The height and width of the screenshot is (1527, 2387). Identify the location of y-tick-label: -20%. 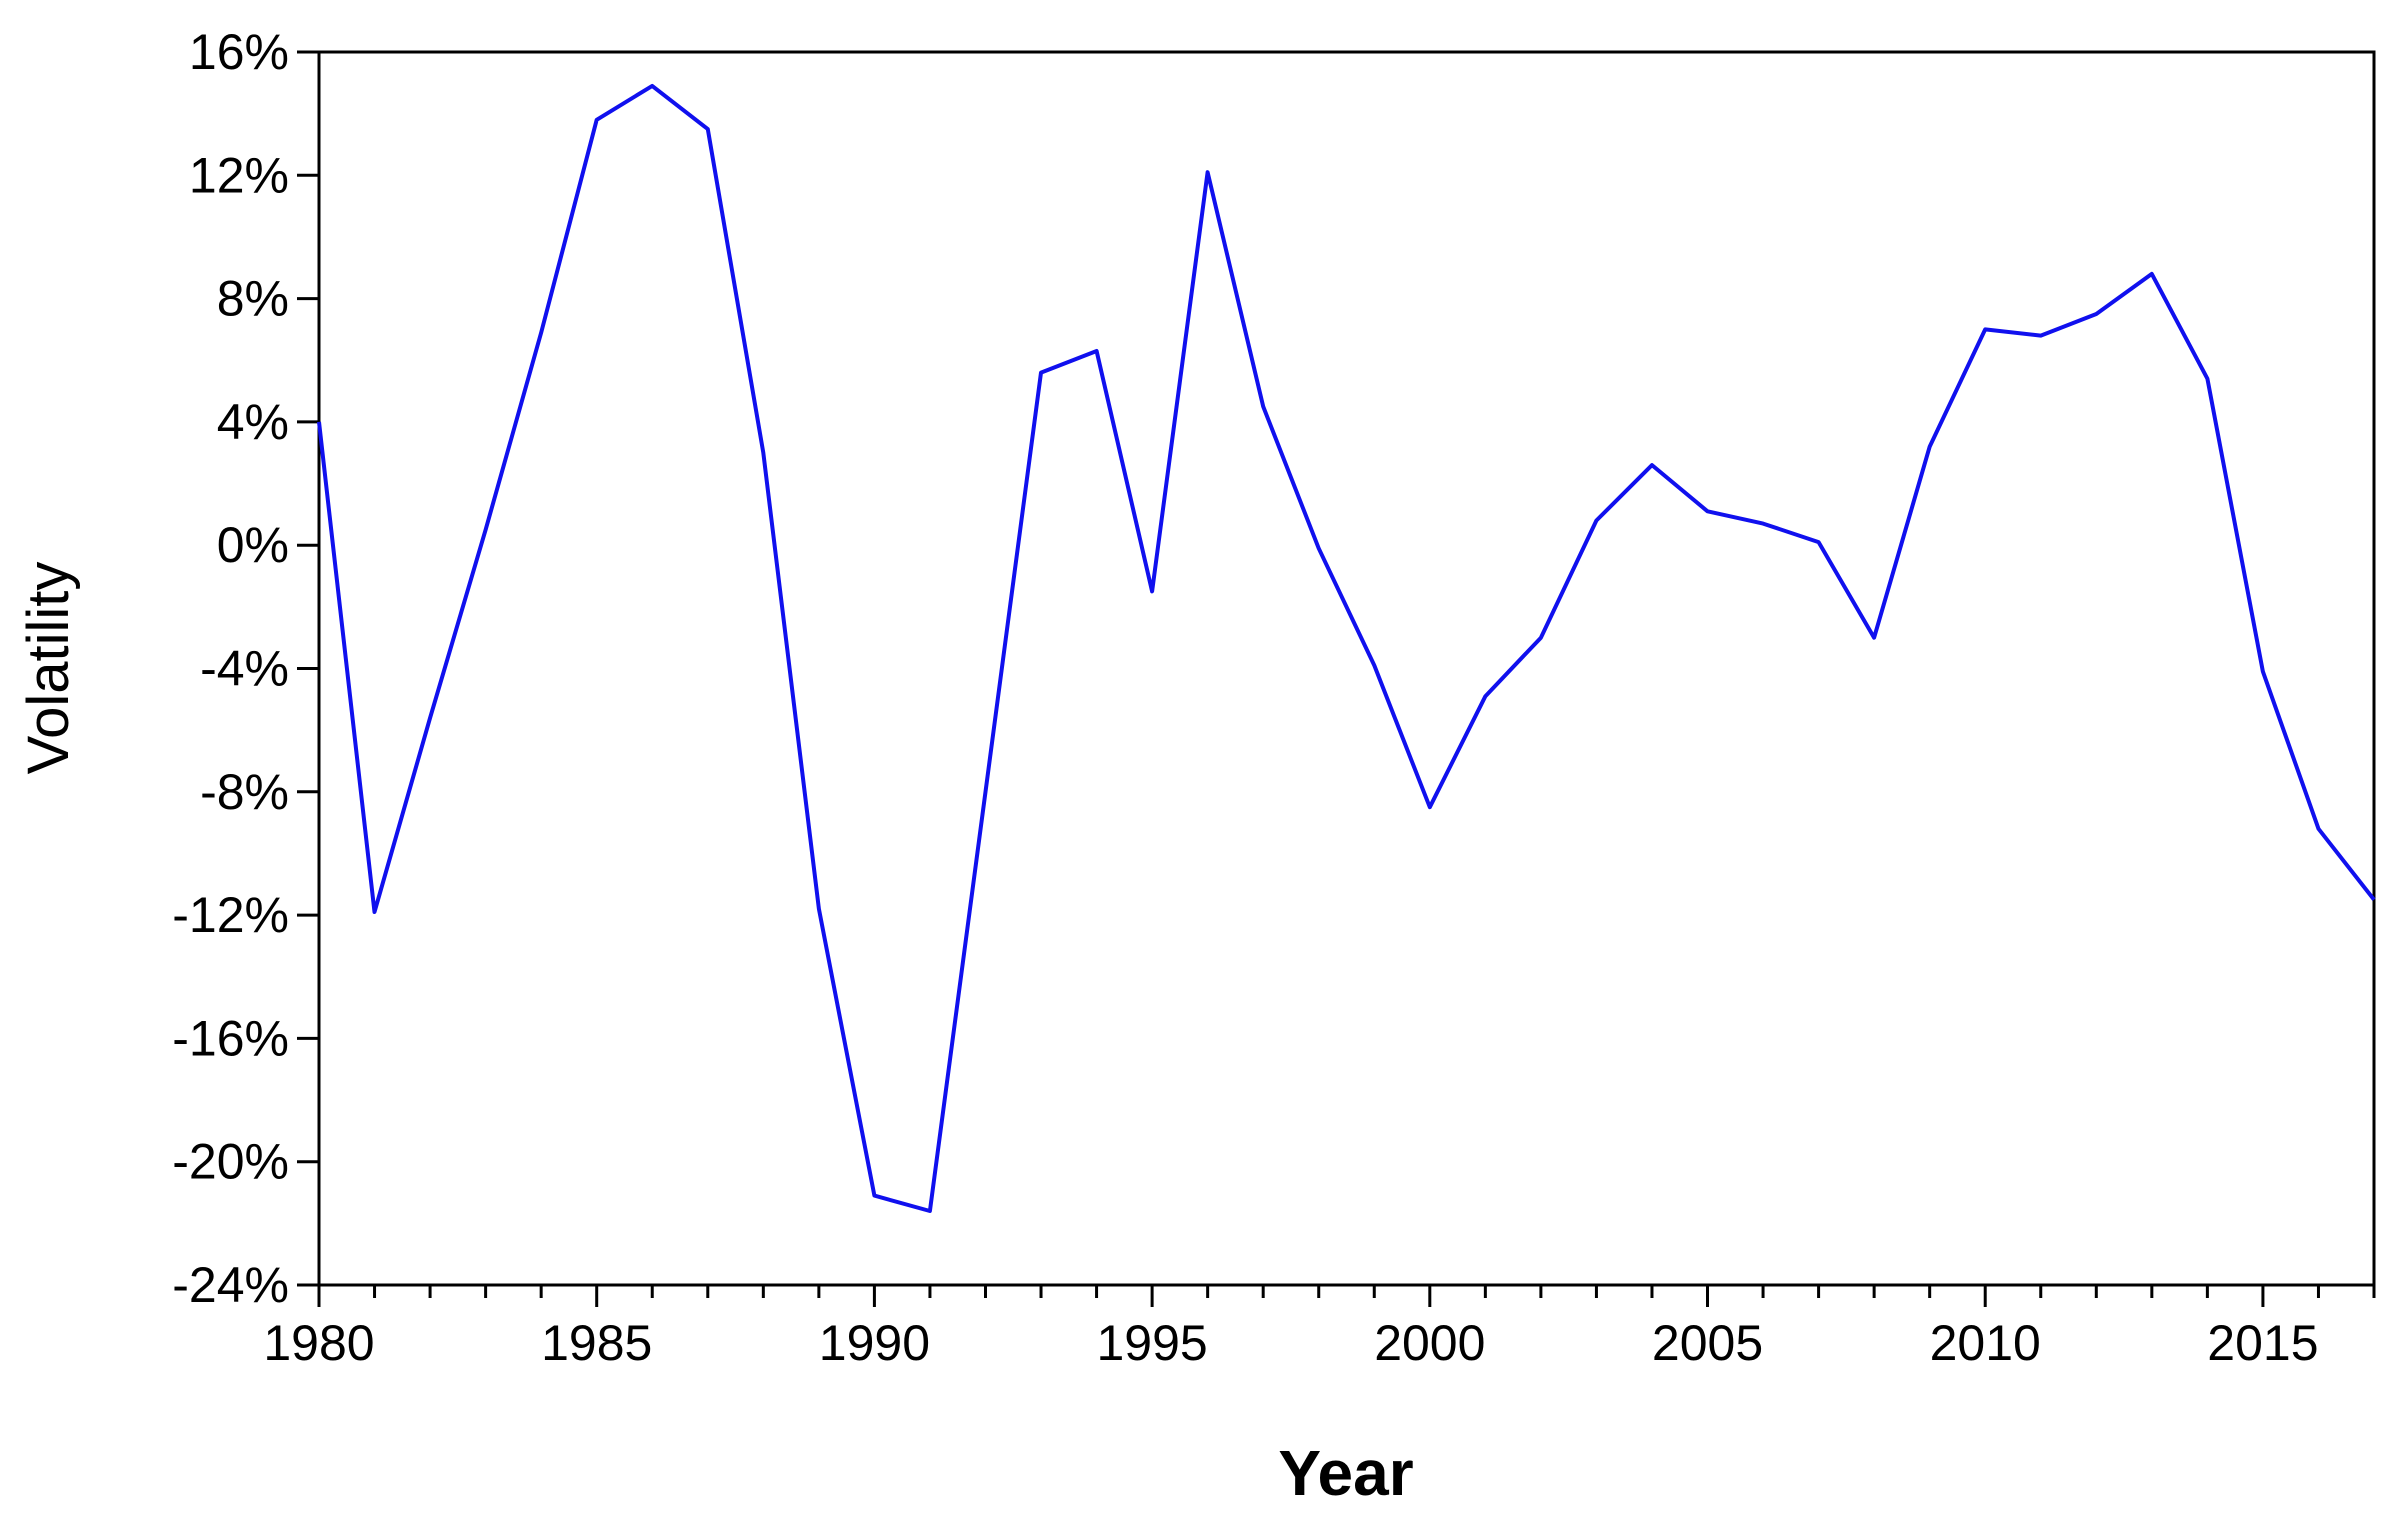
(230, 1162).